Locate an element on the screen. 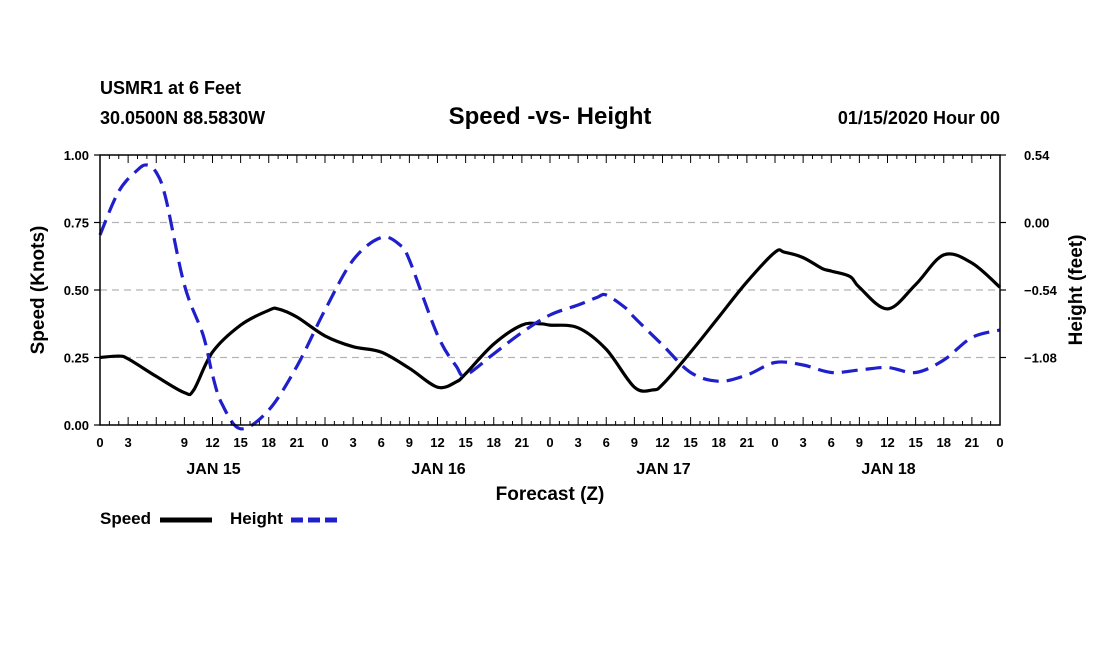 This screenshot has width=1100, height=655. x-axis-label: Forecast (Z) is located at coordinates (550, 494).